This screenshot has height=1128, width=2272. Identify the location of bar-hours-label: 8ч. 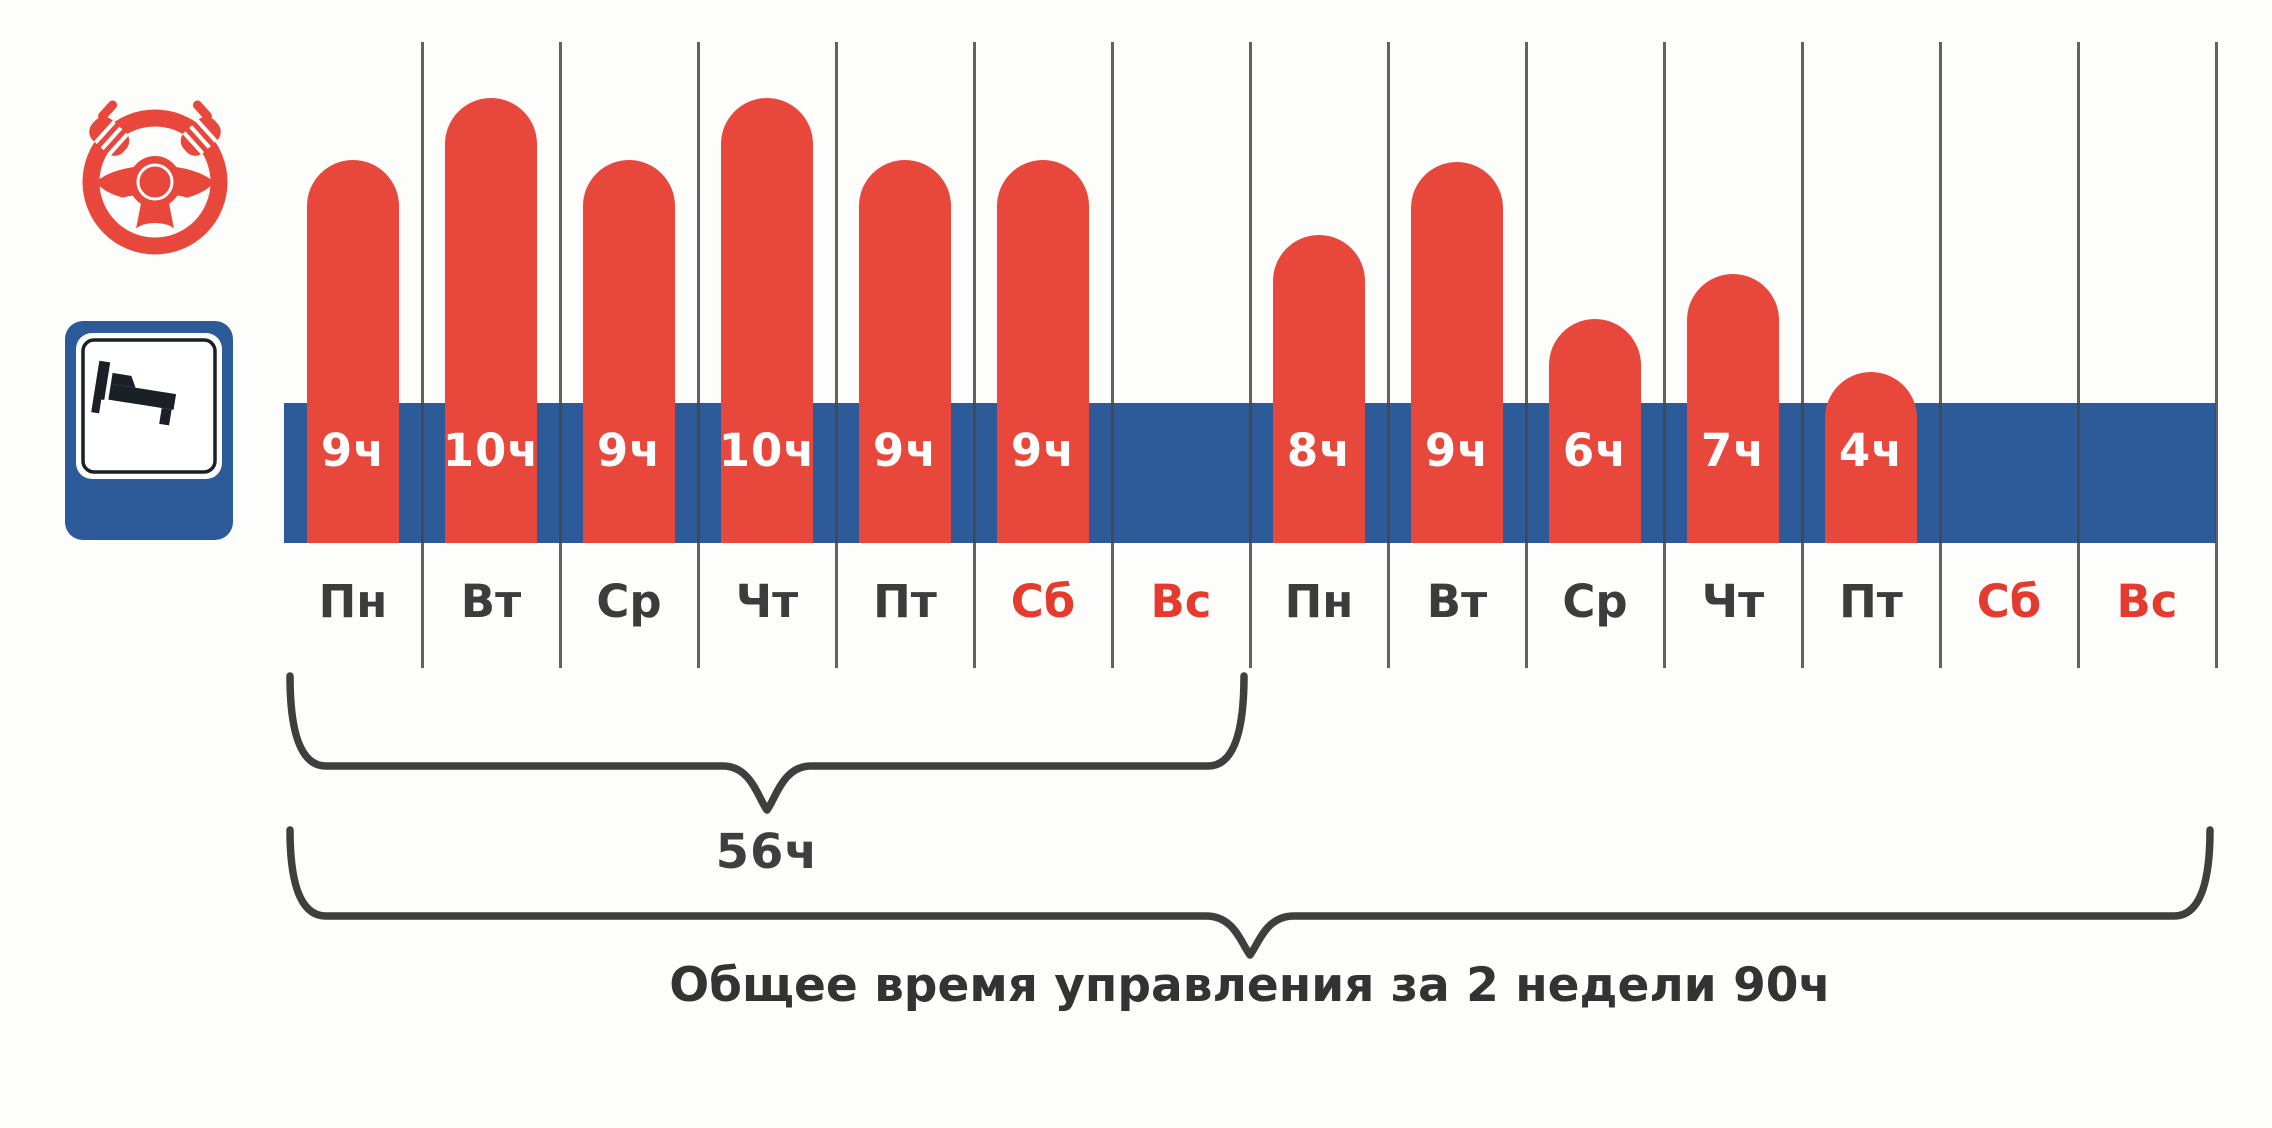
(1319, 450).